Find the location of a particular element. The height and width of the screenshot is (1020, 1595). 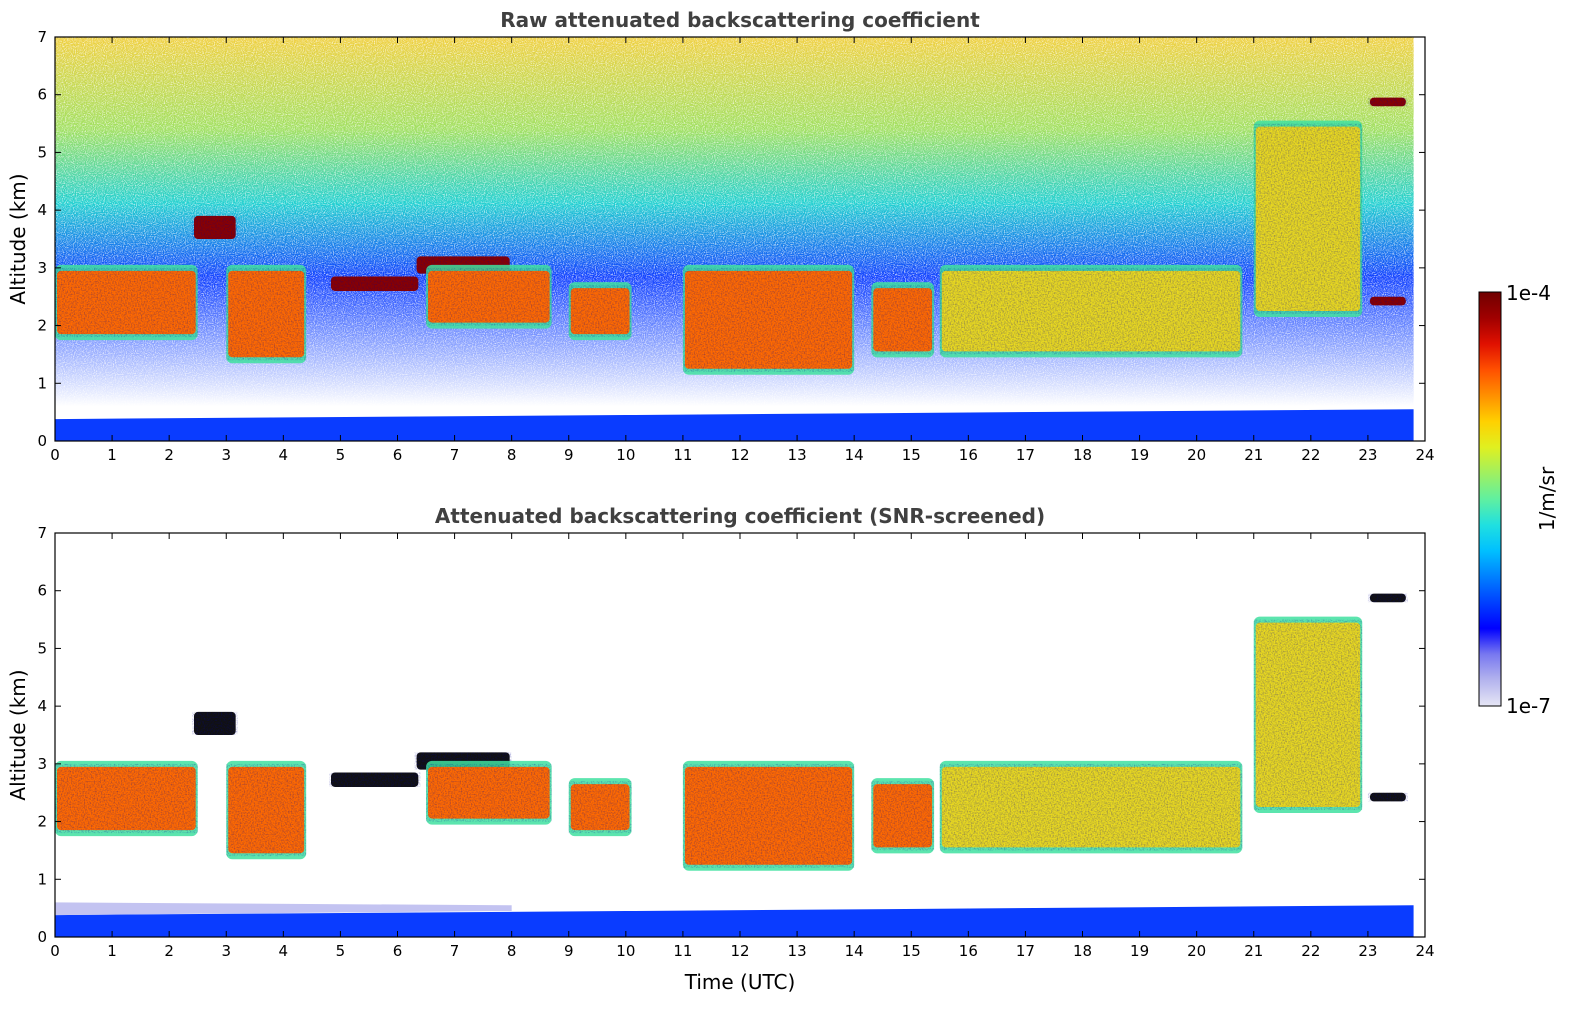

x-tick-label: 23 is located at coordinates (1367, 951).